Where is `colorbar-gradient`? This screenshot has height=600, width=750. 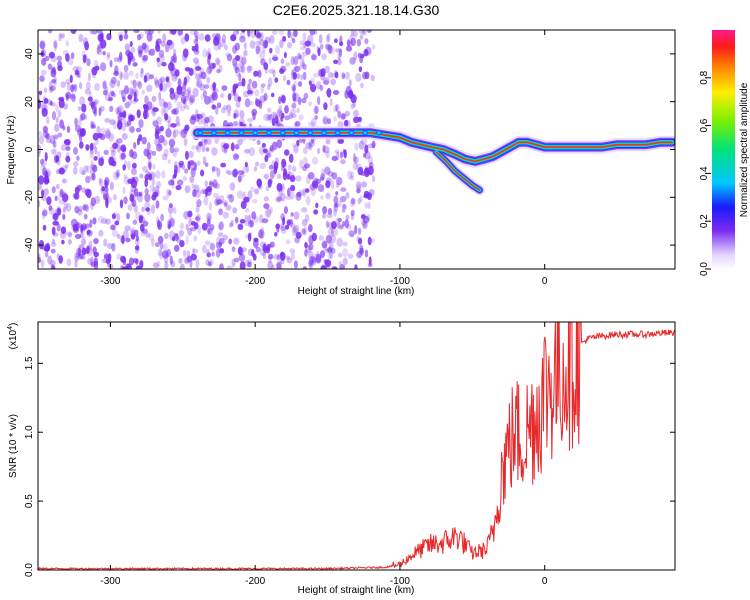 colorbar-gradient is located at coordinates (723, 149).